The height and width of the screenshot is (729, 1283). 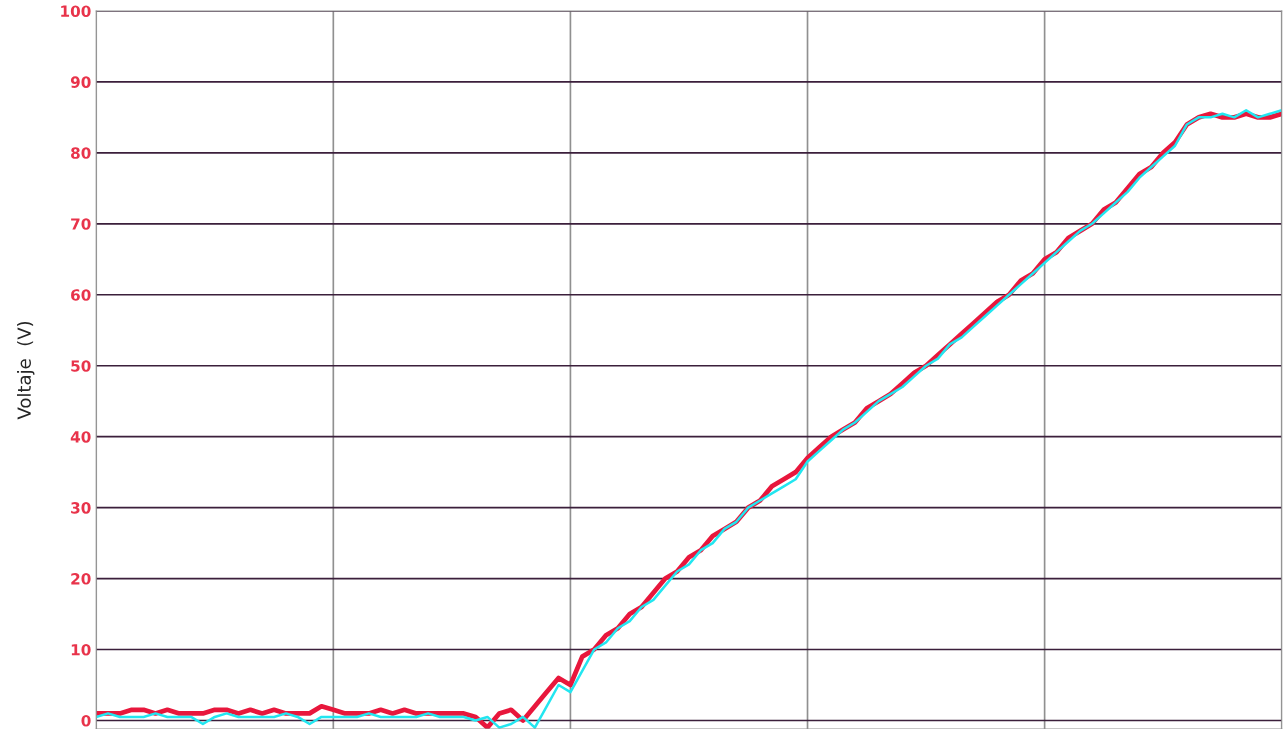 I want to click on y-tick-label: 90, so click(x=80, y=82).